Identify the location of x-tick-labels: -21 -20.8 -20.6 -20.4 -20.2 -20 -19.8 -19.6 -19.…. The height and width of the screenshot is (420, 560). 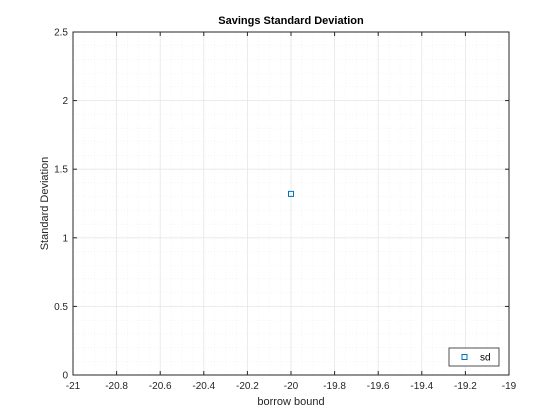
(291, 386).